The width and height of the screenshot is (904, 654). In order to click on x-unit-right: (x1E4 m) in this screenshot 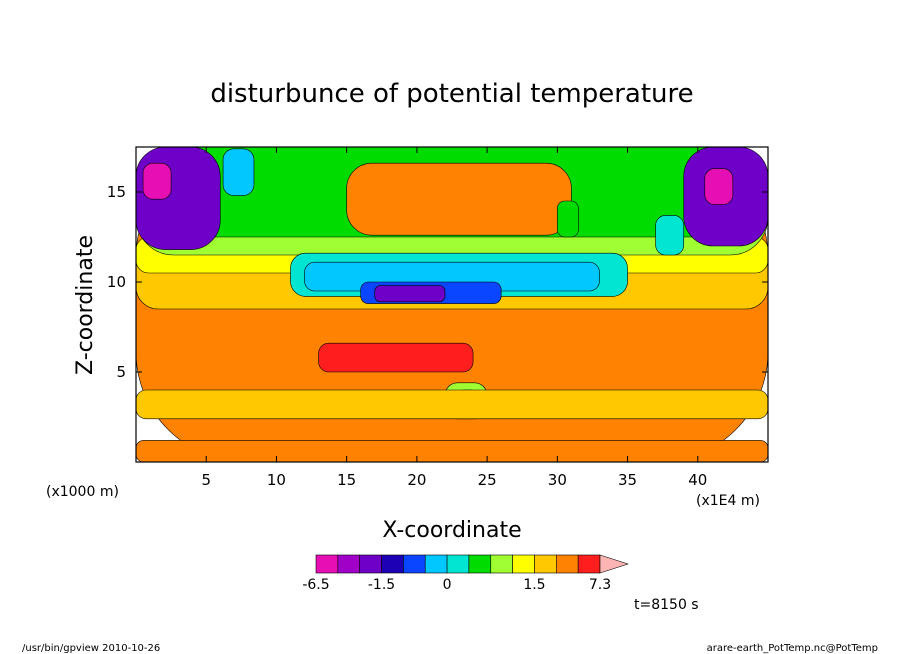, I will do `click(728, 501)`.